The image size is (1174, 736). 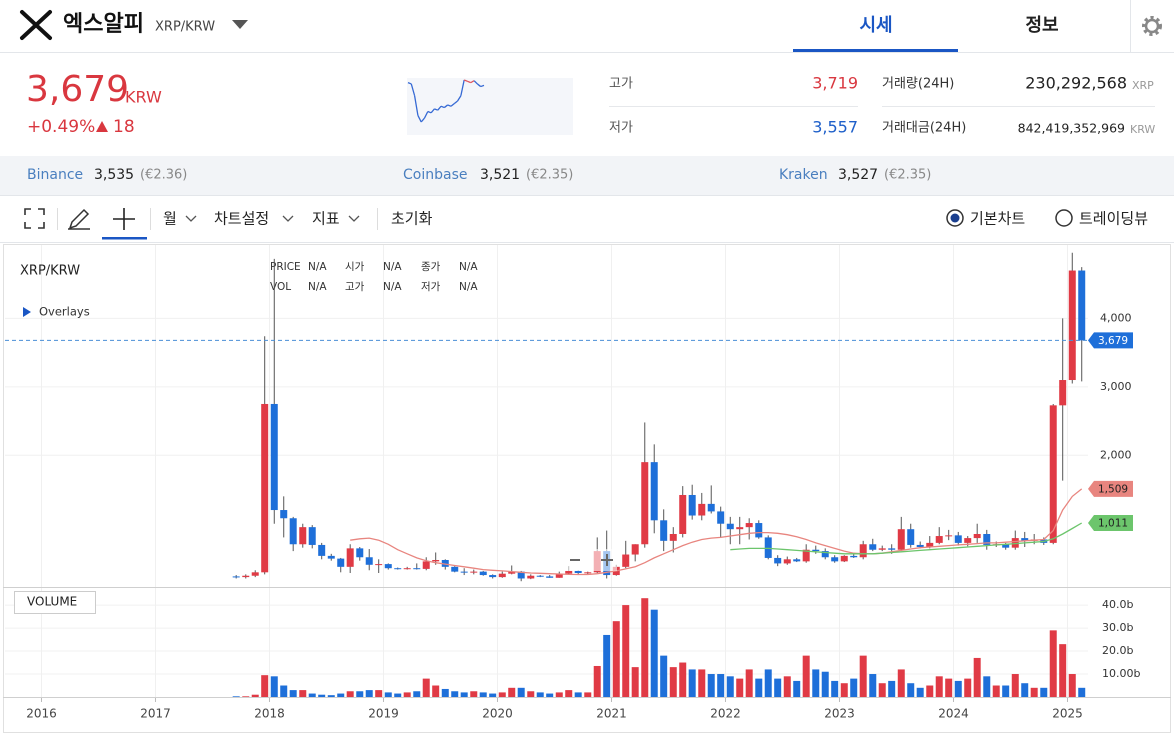 What do you see at coordinates (61, 127) in the screenshot?
I see `change-percent: +0.49%` at bounding box center [61, 127].